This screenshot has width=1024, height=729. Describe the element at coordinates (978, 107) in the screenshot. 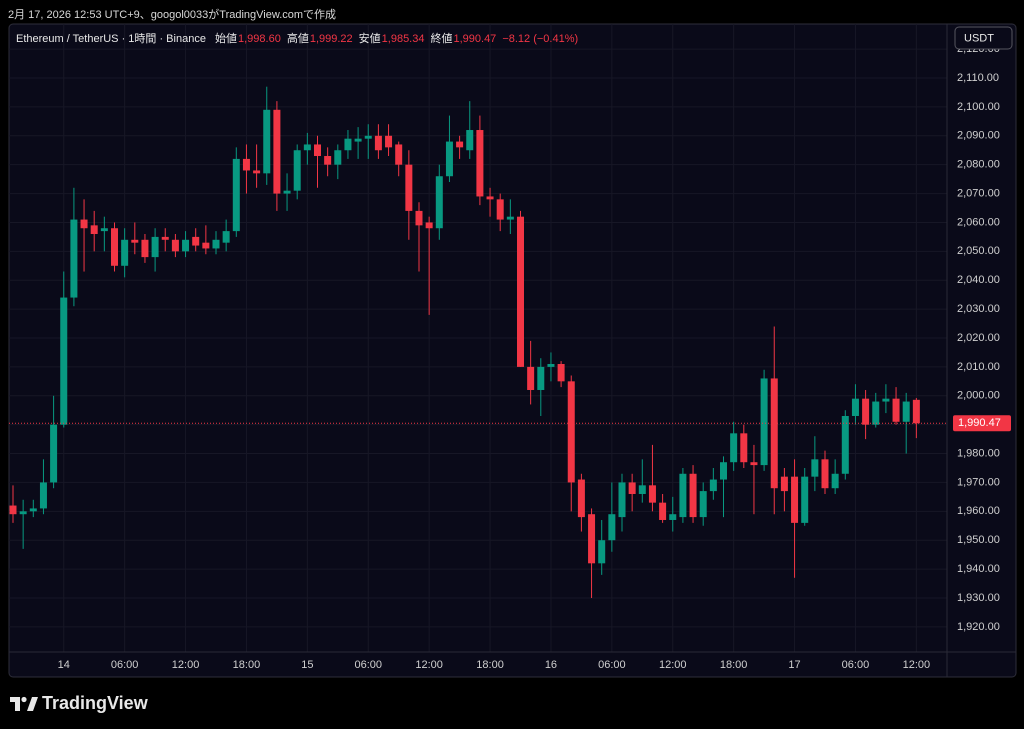

I see `y-tick-label: 2,100.00` at that location.